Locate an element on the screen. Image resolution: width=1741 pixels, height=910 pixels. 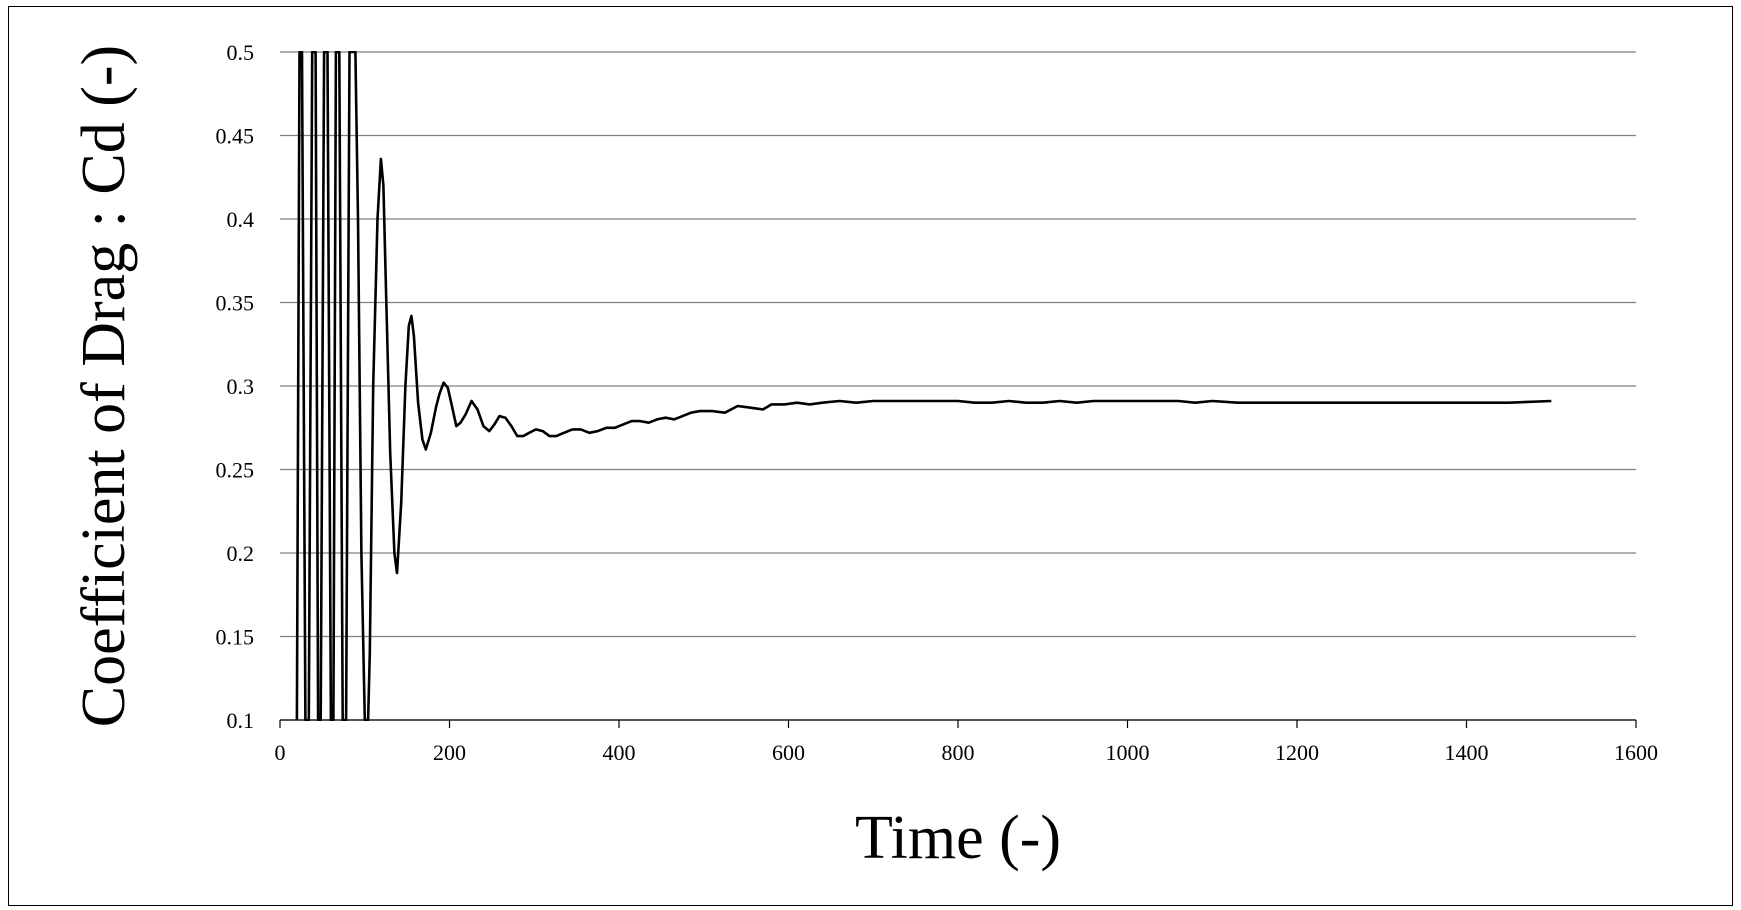
x-tick-label: 400 is located at coordinates (619, 752).